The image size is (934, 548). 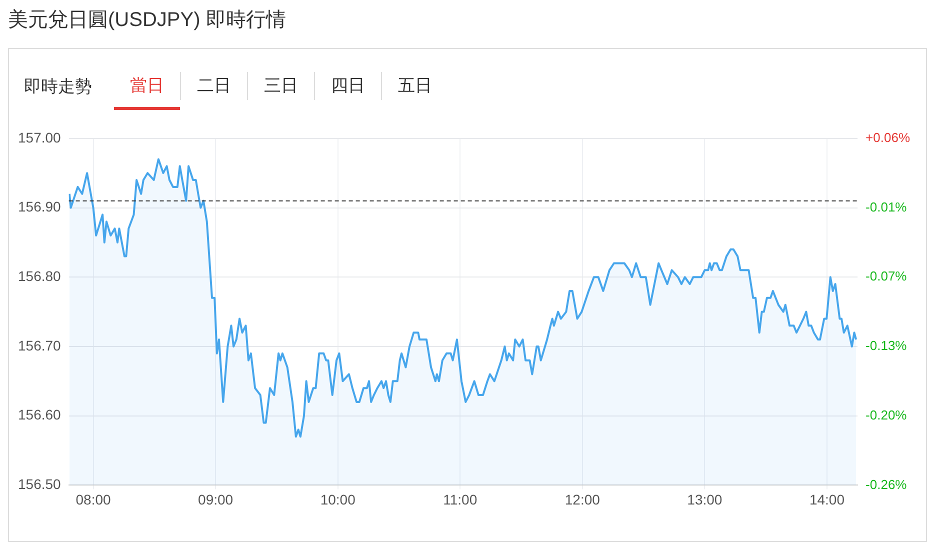 What do you see at coordinates (58, 87) in the screenshot?
I see `chart-subtitle: 即時走勢` at bounding box center [58, 87].